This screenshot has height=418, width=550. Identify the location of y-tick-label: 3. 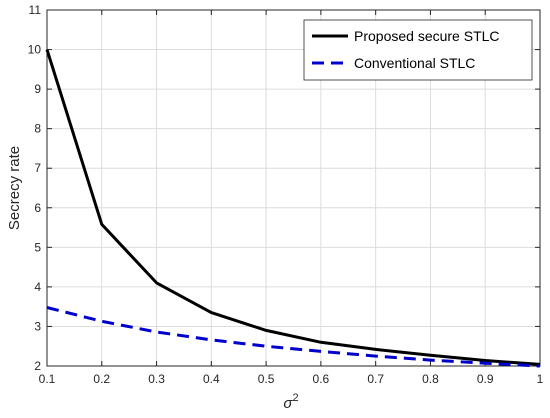
(37, 326).